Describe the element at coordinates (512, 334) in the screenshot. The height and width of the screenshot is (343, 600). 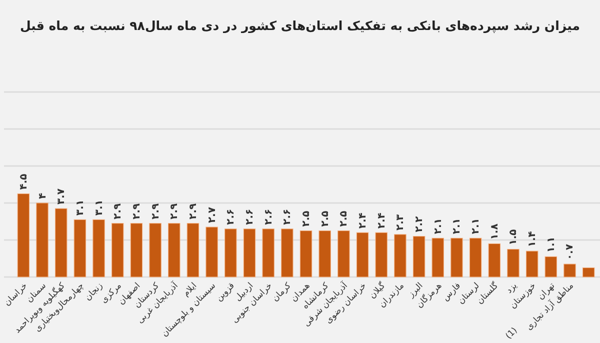
I see `annotation: (1)` at that location.